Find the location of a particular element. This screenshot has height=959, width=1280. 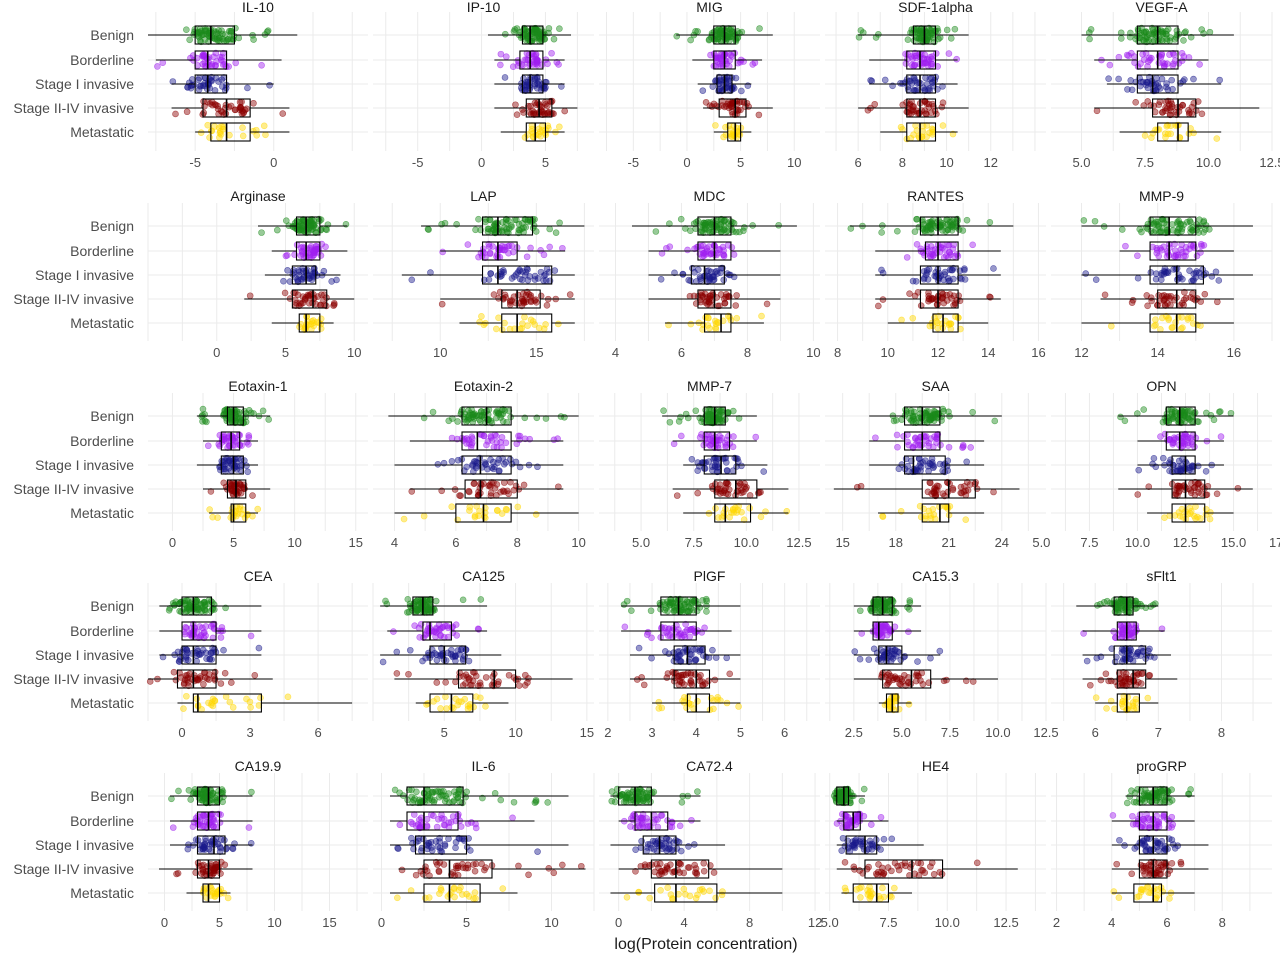

panel-6-tick-label: 10 is located at coordinates (354, 352).